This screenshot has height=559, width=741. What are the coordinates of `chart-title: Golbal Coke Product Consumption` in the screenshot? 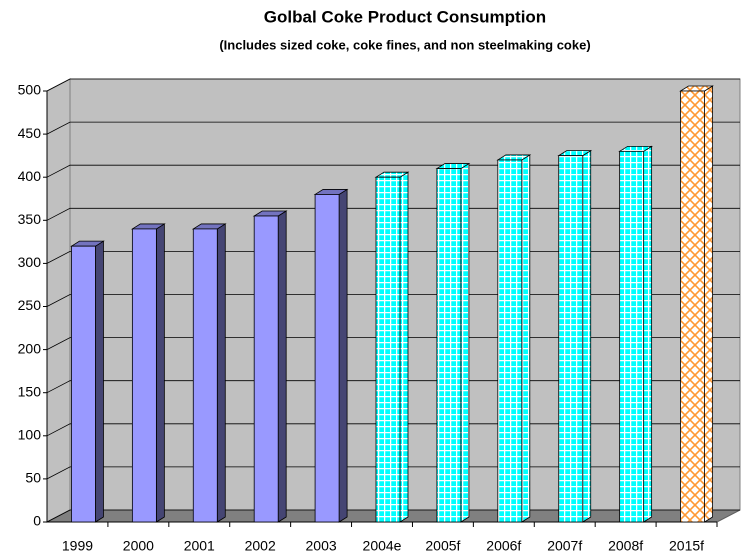 It's located at (405, 16).